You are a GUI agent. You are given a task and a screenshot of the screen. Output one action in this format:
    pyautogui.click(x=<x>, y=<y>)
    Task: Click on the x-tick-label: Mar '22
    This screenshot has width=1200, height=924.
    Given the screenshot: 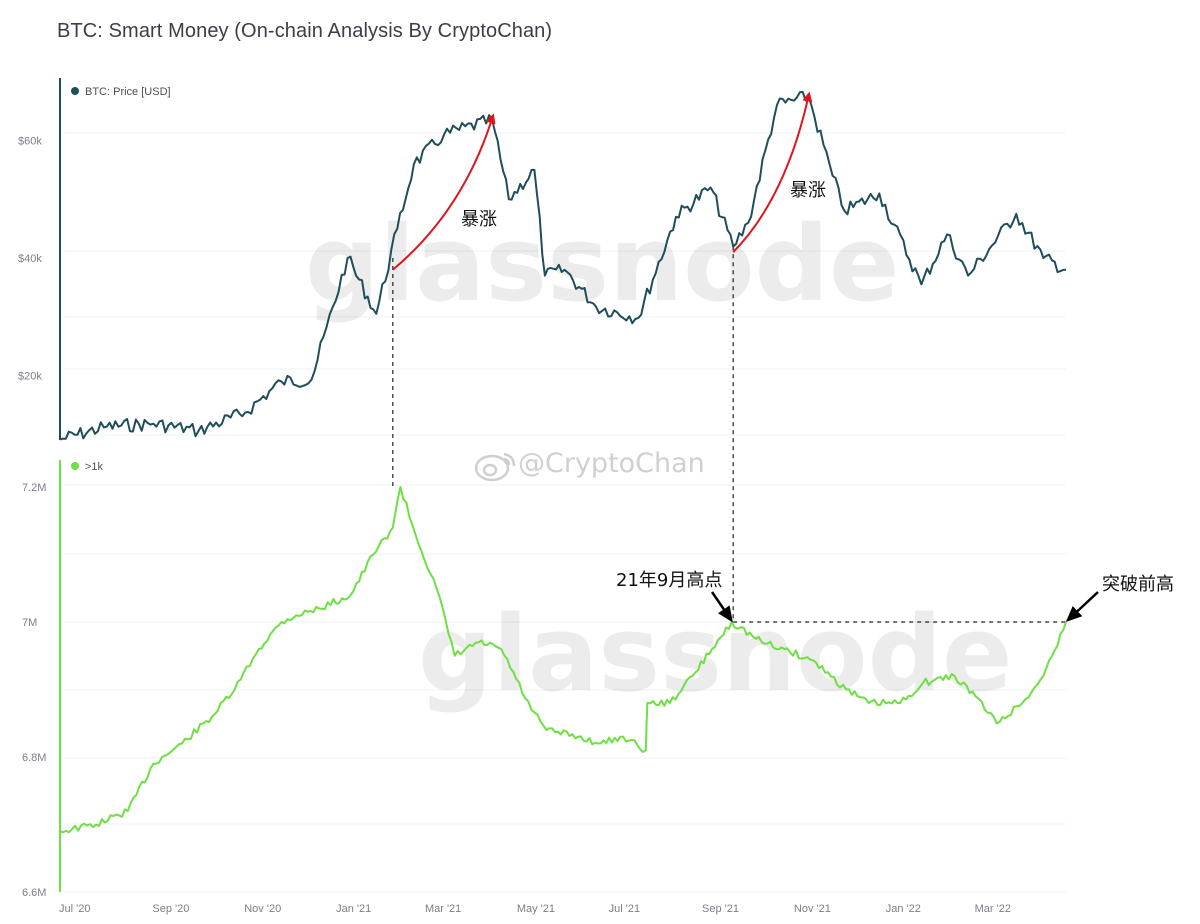 What is the action you would take?
    pyautogui.click(x=993, y=909)
    